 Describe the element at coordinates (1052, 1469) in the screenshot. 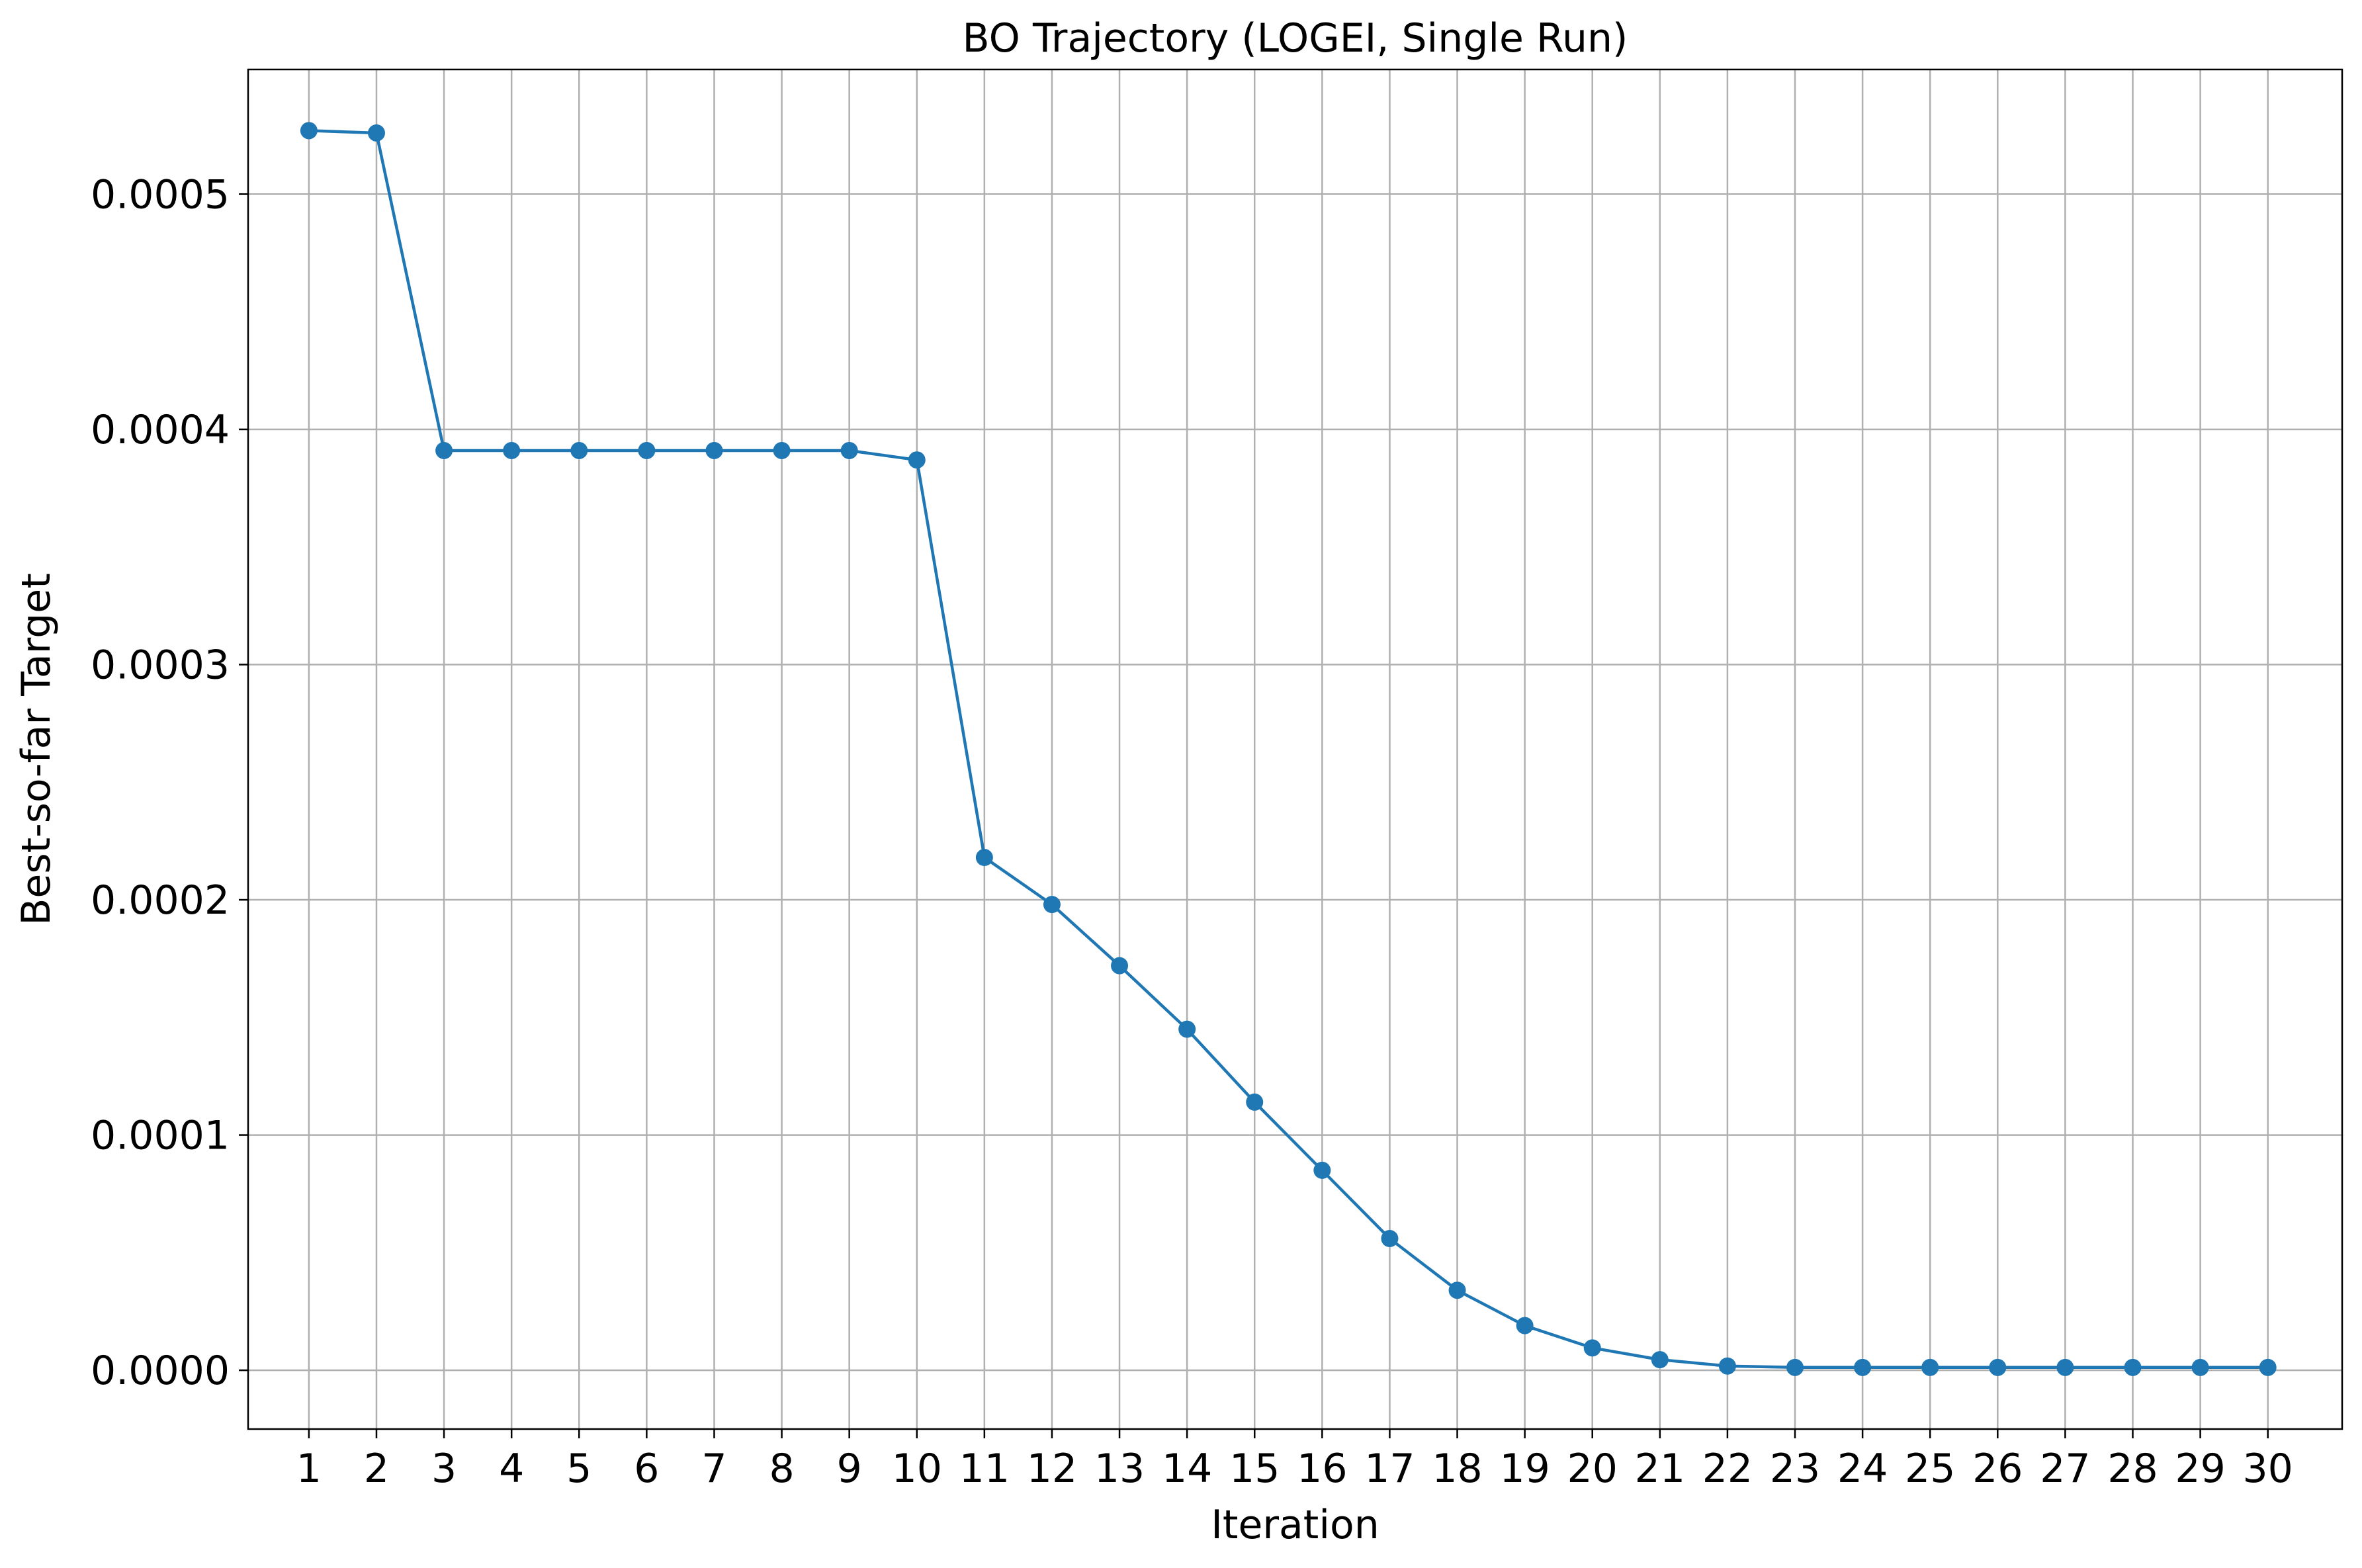

I see `x-tick-label: 12` at that location.